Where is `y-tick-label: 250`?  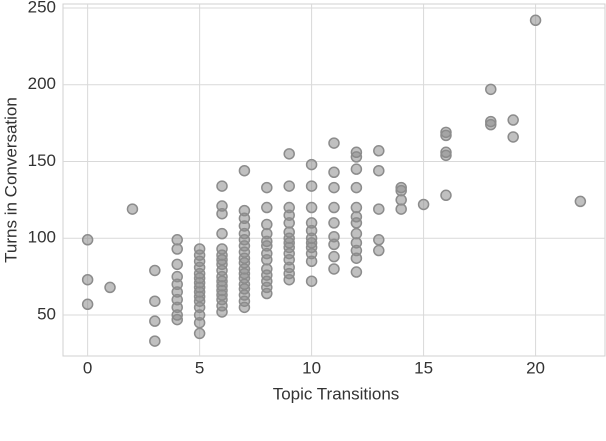
y-tick-label: 250 is located at coordinates (42, 8).